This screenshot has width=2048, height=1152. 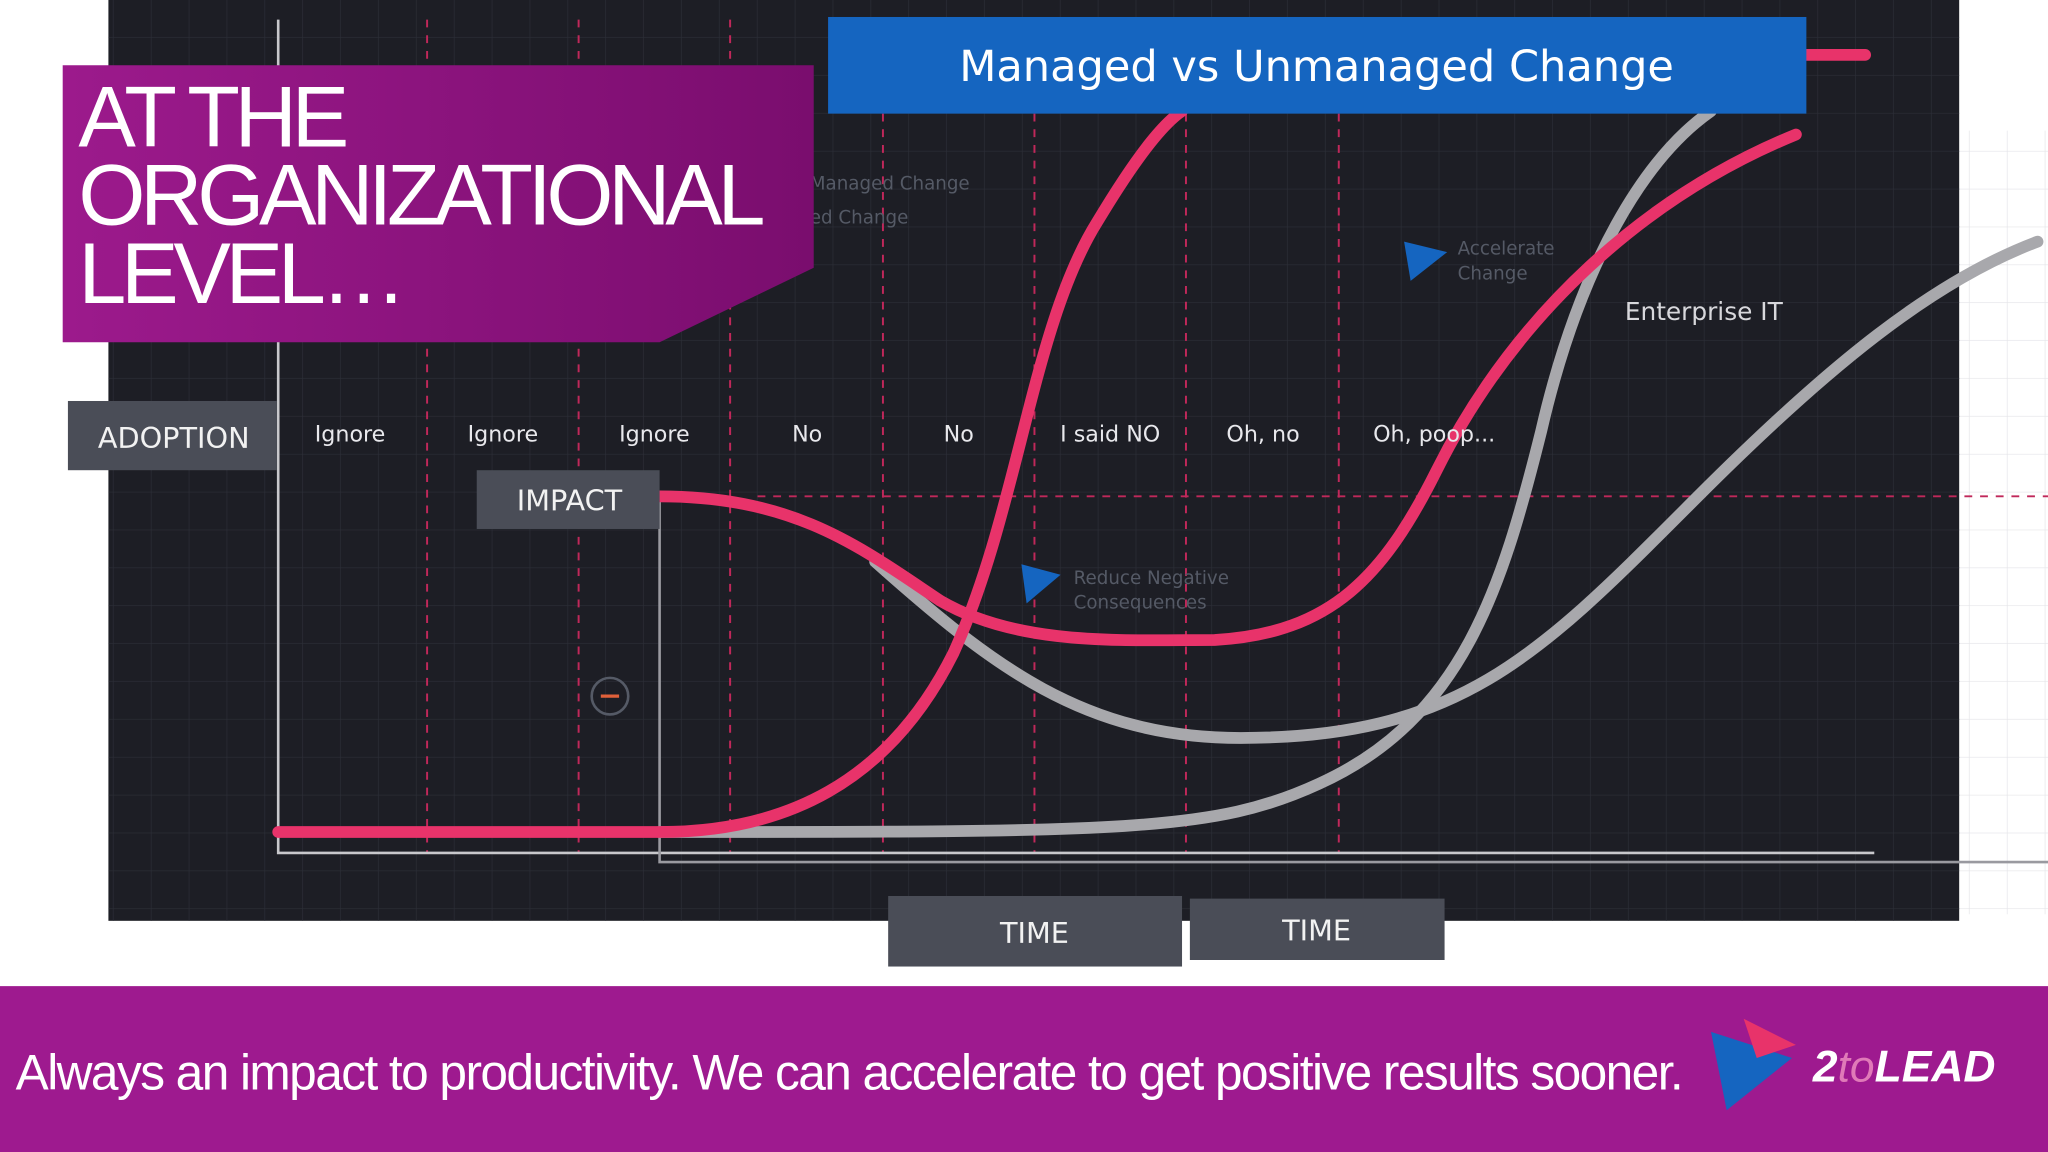 What do you see at coordinates (1493, 274) in the screenshot?
I see `accelerate-label: Change` at bounding box center [1493, 274].